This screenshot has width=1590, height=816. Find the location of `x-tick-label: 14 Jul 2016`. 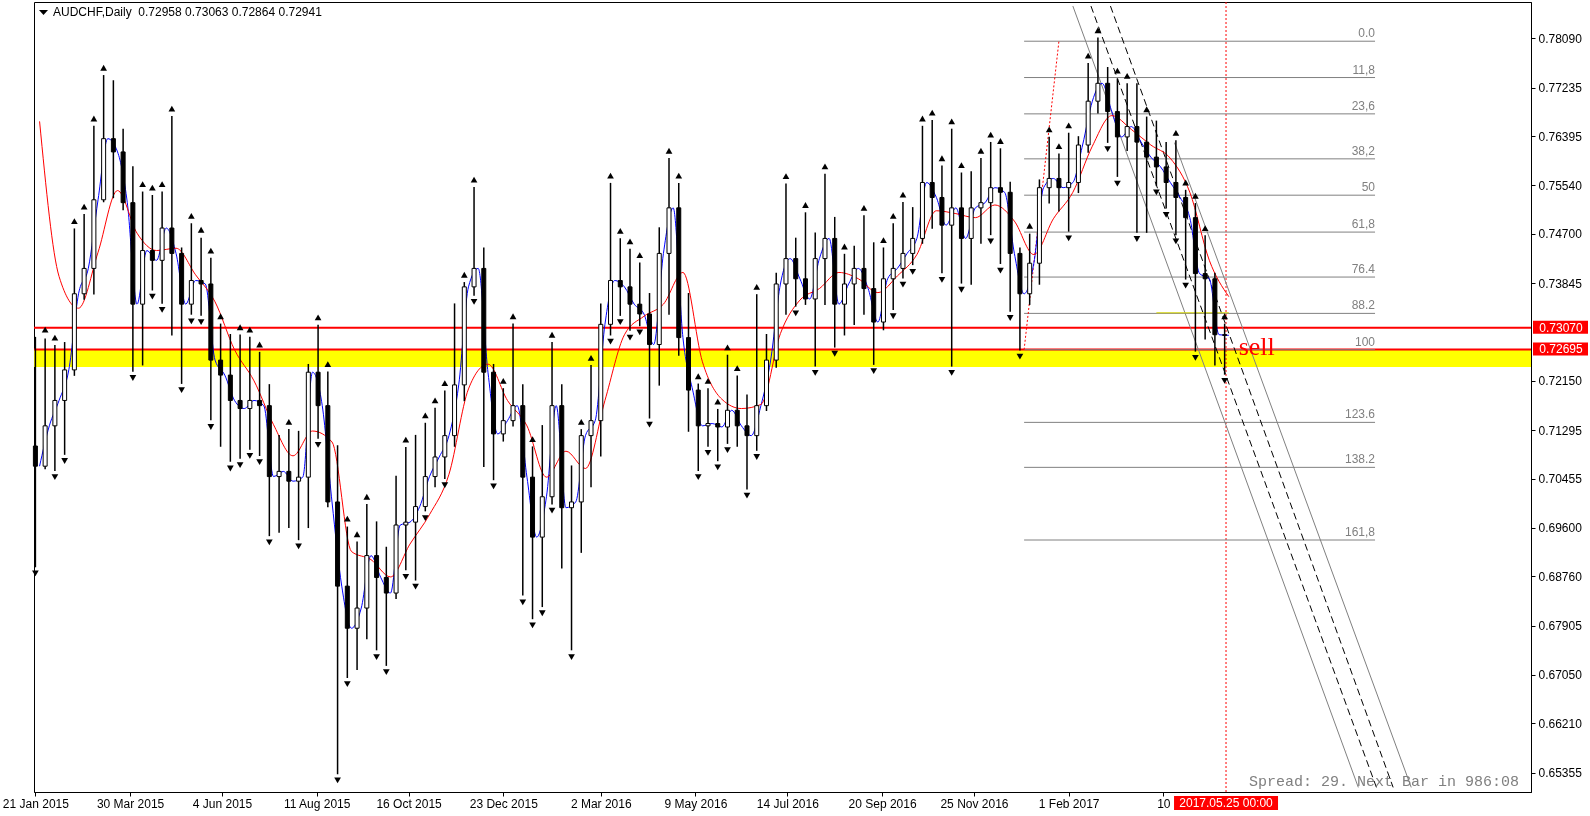

x-tick-label: 14 Jul 2016 is located at coordinates (788, 803).